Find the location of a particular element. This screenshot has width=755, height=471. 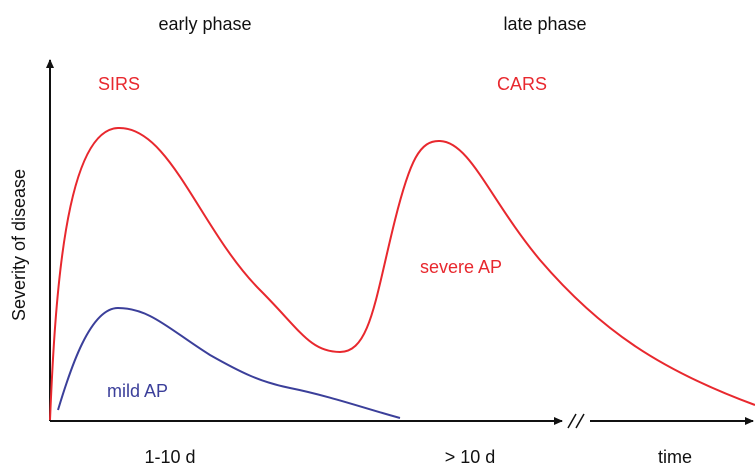

header-late: late phase is located at coordinates (544, 24).